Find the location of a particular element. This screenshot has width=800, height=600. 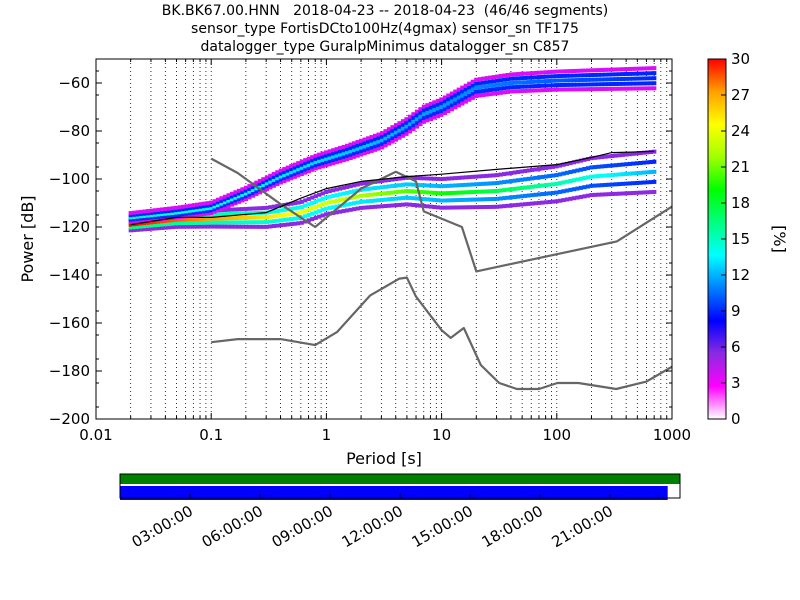

y-tick-label: −80 is located at coordinates (74, 131).